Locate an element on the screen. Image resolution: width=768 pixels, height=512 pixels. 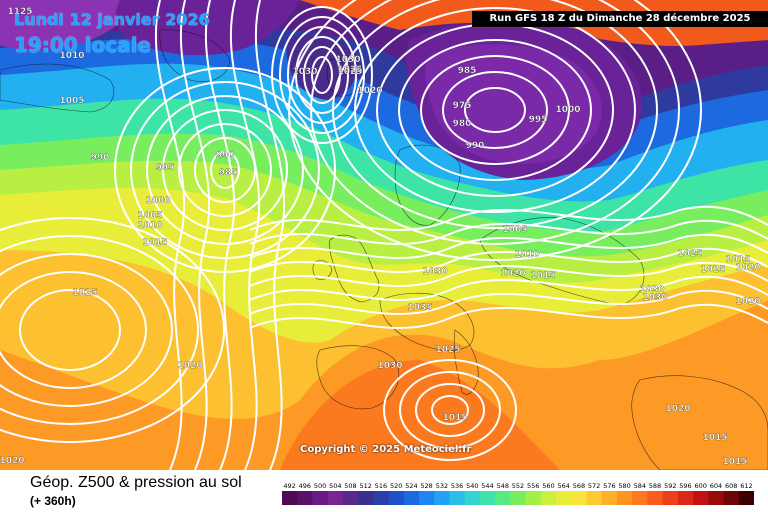
legend-tick-label: 560 is located at coordinates (548, 486).